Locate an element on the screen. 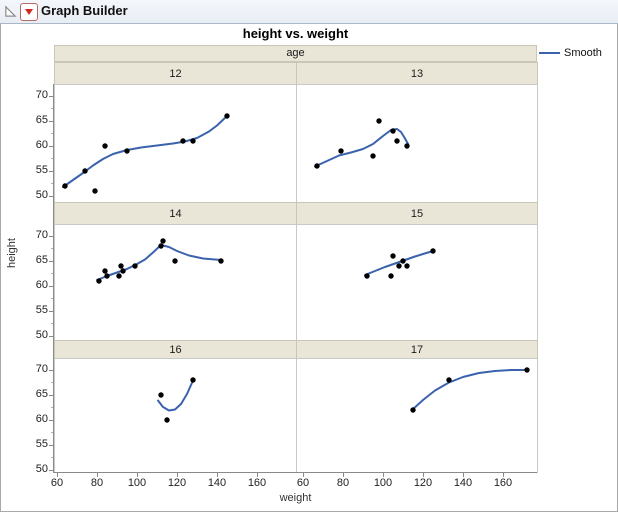 The height and width of the screenshot is (512, 618). y-tick-label: 70 is located at coordinates (41, 369).